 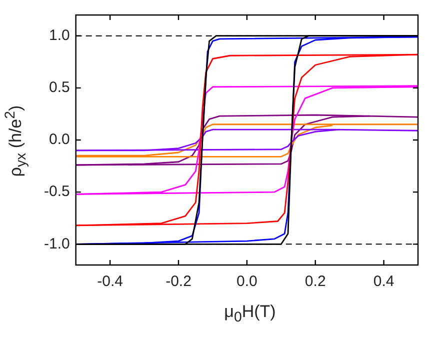 What do you see at coordinates (315, 281) in the screenshot?
I see `x-tick-label: 0.2` at bounding box center [315, 281].